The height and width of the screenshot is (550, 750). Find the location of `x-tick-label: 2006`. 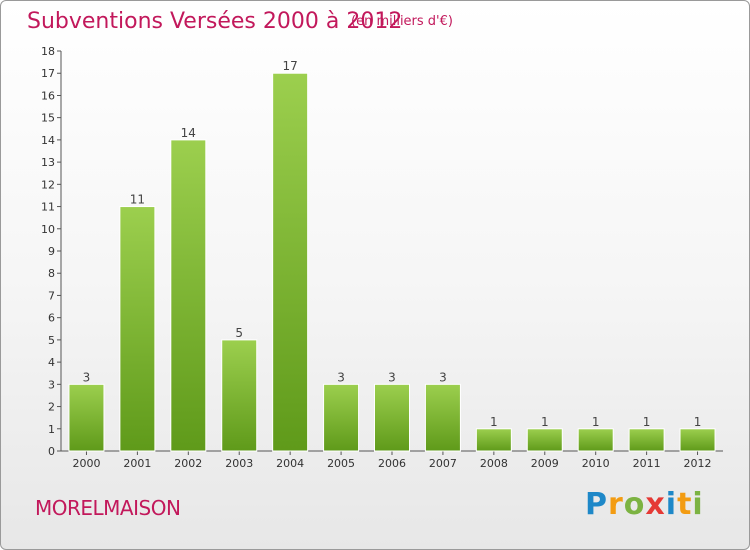

x-tick-label: 2006 is located at coordinates (392, 463).